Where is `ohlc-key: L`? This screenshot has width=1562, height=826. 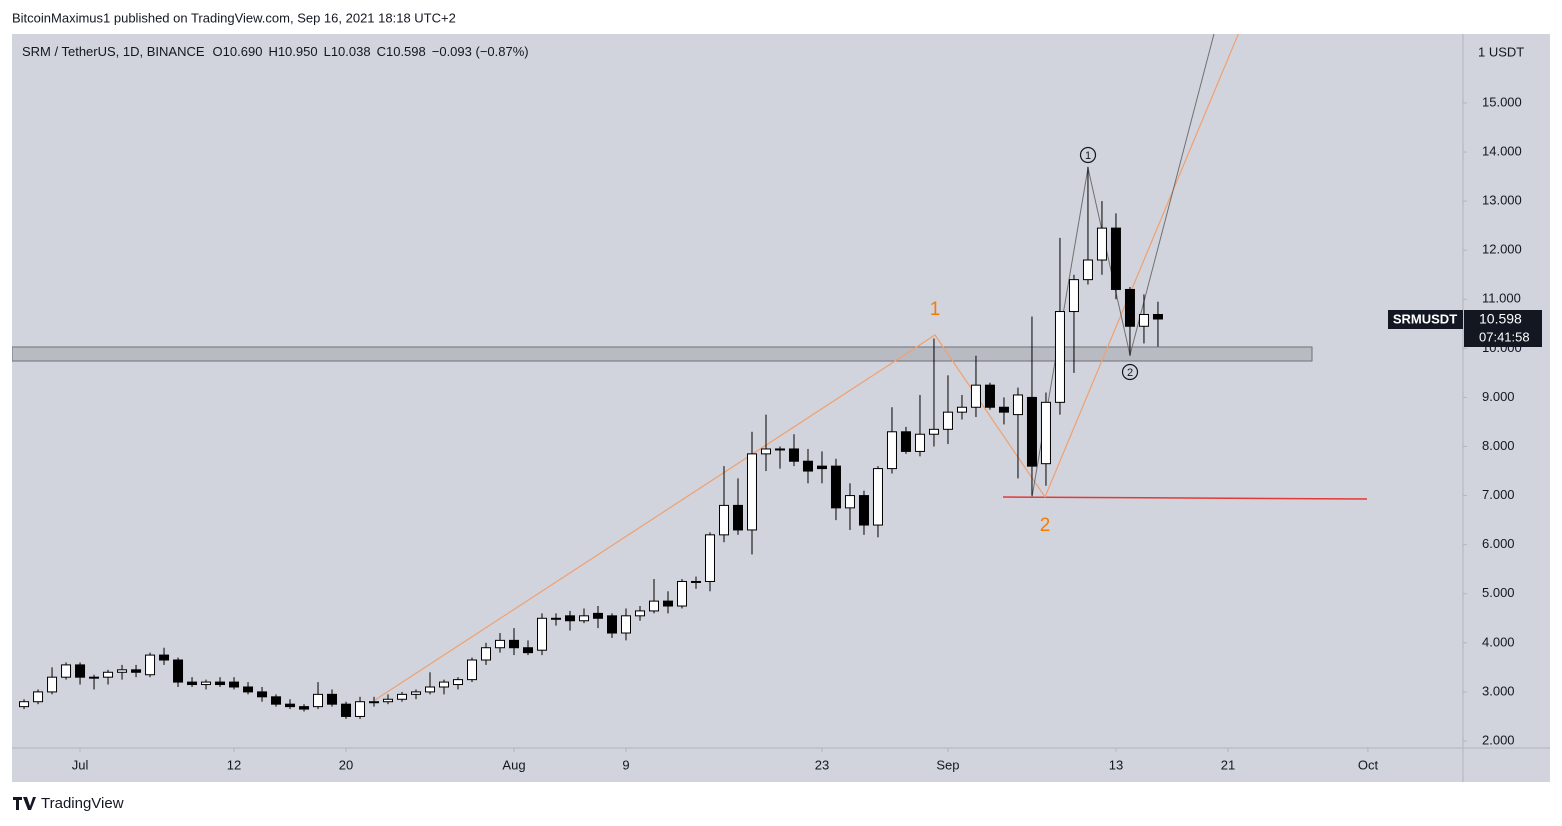 ohlc-key: L is located at coordinates (327, 51).